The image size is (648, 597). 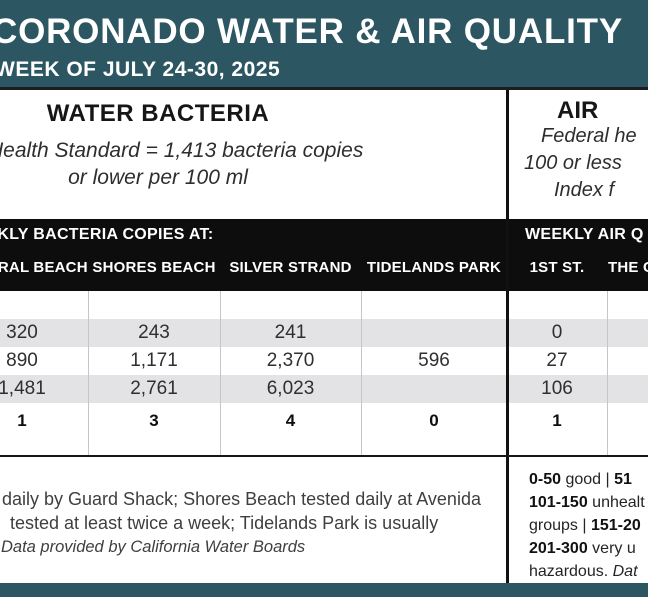 I want to click on cell: 320, so click(x=22, y=332).